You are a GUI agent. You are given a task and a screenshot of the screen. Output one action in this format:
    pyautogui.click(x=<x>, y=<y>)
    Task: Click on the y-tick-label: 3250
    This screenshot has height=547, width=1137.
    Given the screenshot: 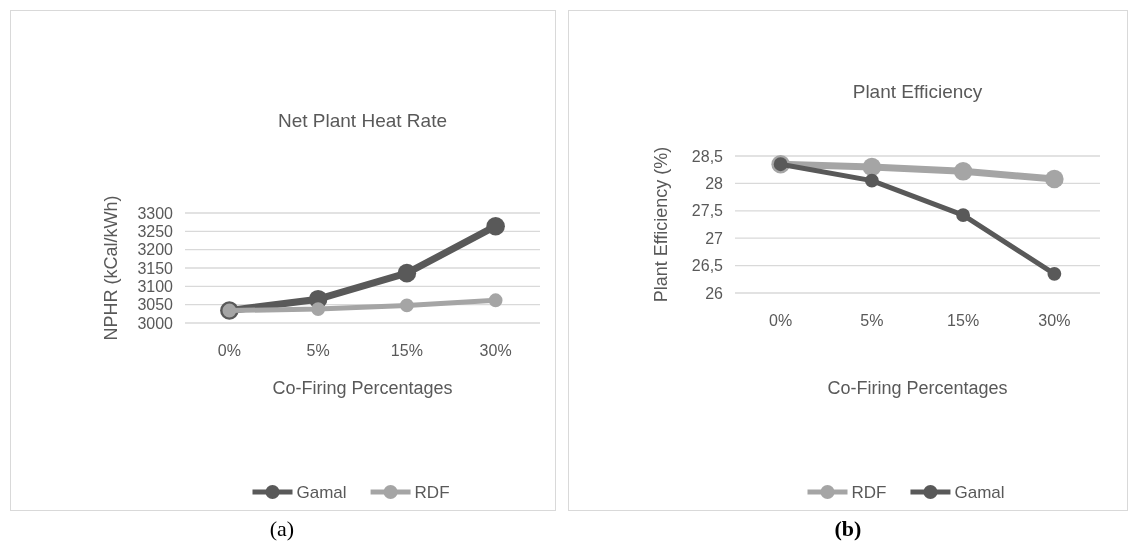 What is the action you would take?
    pyautogui.click(x=155, y=231)
    